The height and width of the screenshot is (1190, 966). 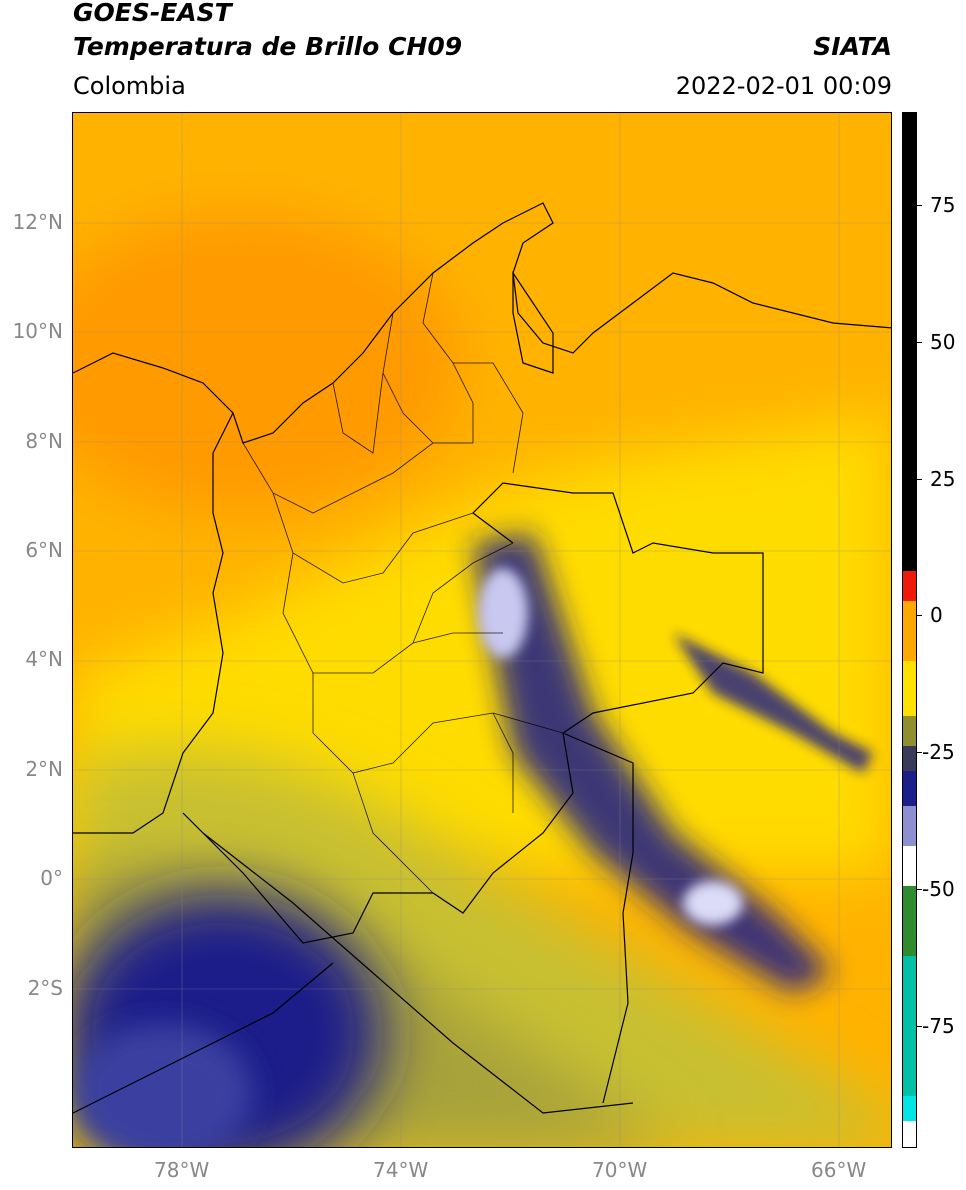 I want to click on region-label: Colombia, so click(x=129, y=86).